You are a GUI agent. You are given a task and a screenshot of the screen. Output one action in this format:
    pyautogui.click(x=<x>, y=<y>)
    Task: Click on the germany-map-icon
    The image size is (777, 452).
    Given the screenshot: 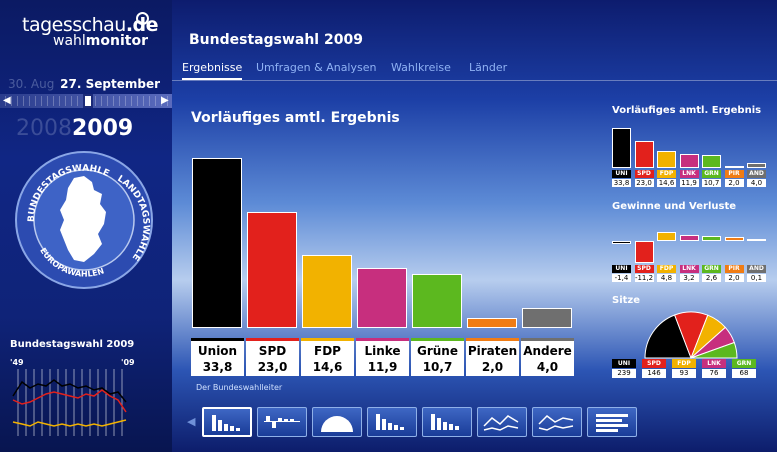 What is the action you would take?
    pyautogui.click(x=83, y=219)
    